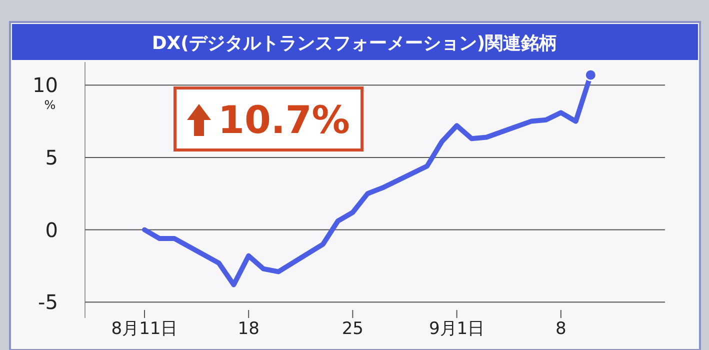 The image size is (709, 350). What do you see at coordinates (353, 329) in the screenshot?
I see `x-tick-label: 25` at bounding box center [353, 329].